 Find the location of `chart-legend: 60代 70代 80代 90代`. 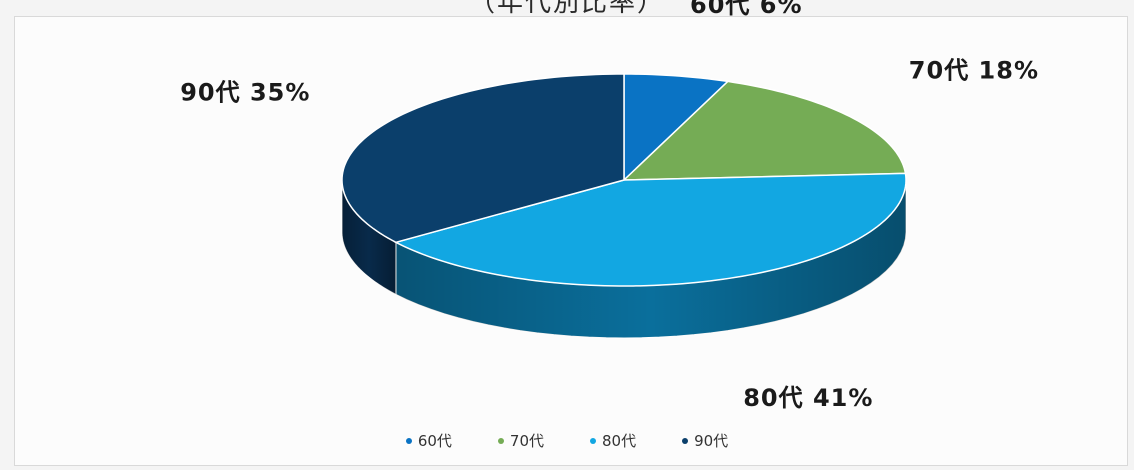

chart-legend: 60代 70代 80代 90代 is located at coordinates (567, 440).